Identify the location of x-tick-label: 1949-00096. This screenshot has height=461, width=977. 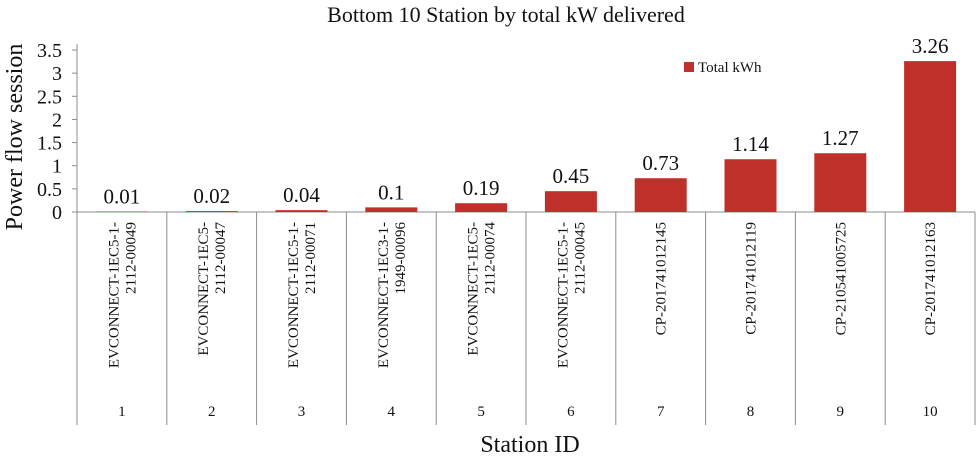
(401, 258).